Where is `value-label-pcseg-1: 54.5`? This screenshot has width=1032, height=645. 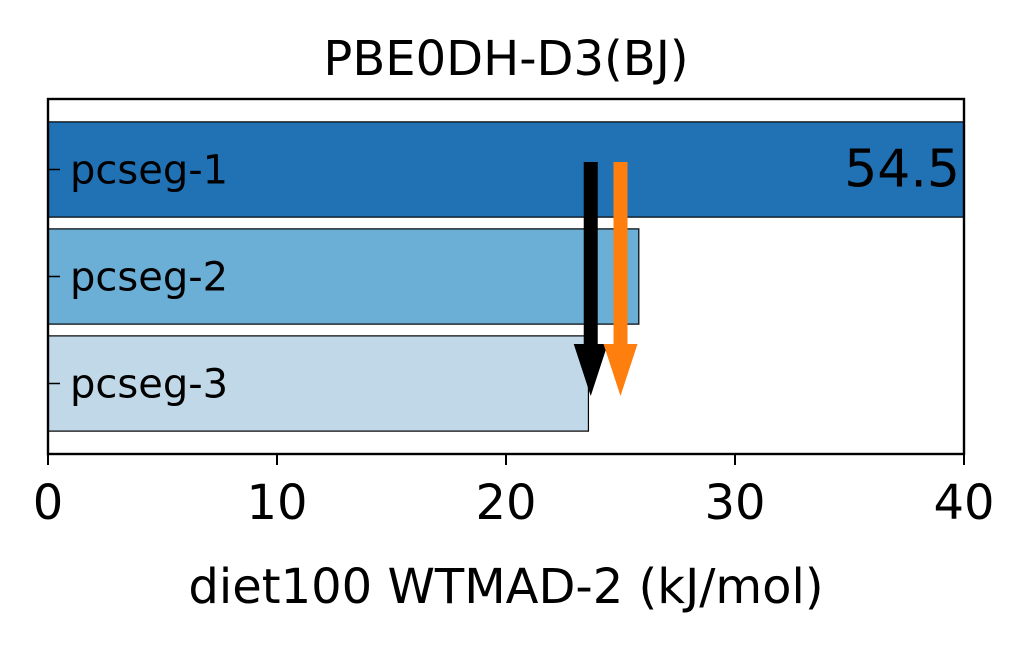
value-label-pcseg-1: 54.5 is located at coordinates (902, 170).